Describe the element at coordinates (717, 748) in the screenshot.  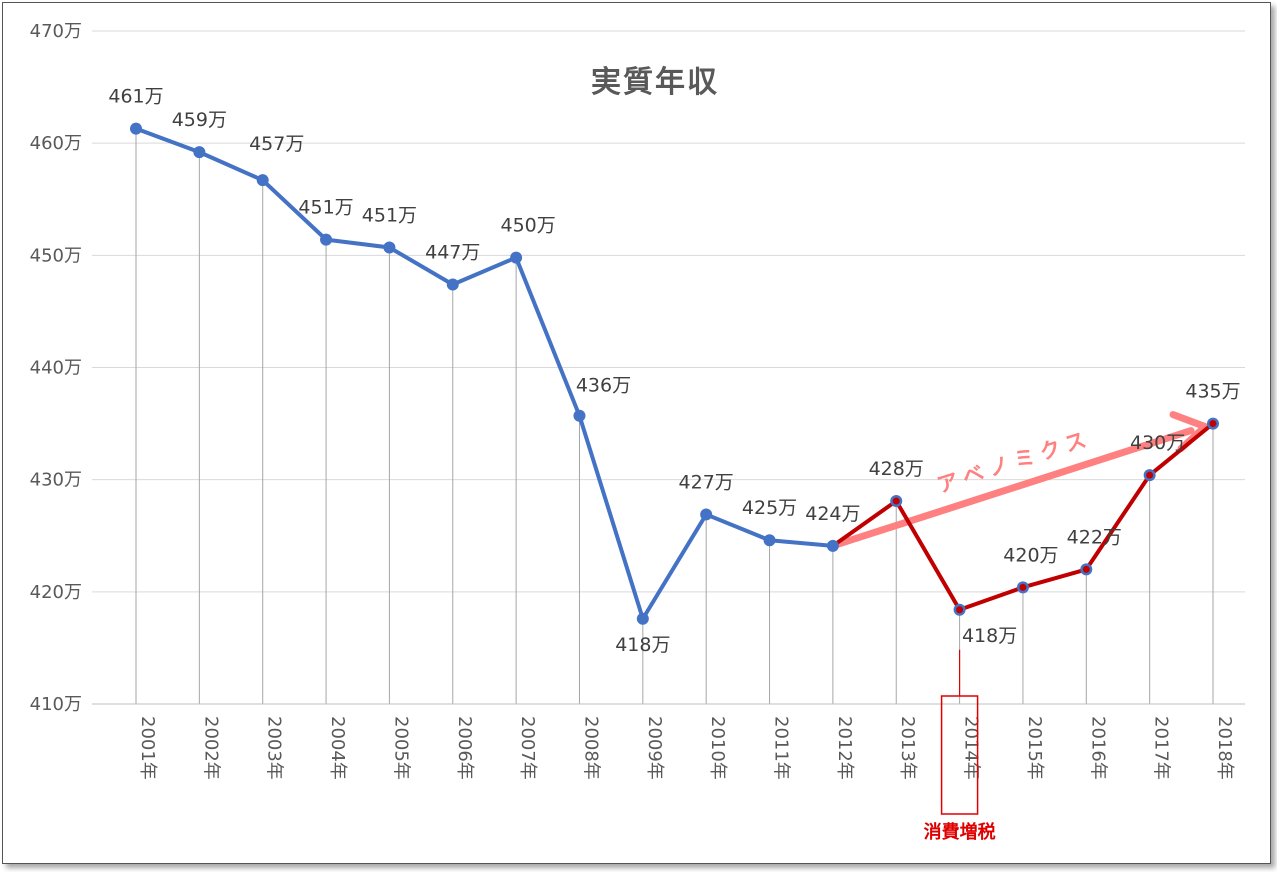
I see `x-tick-label: 2010年` at that location.